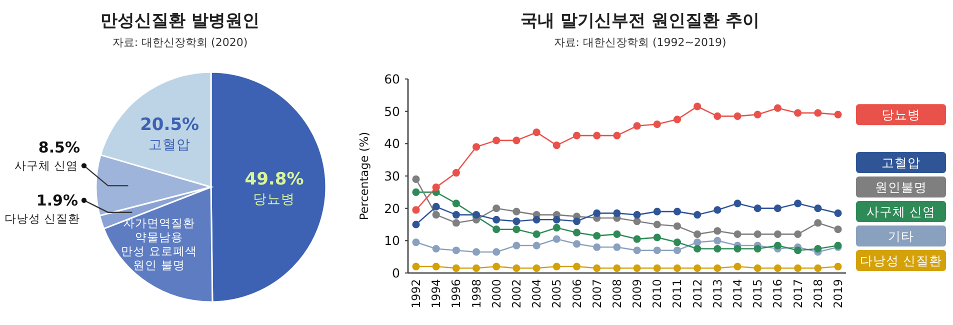 This screenshot has height=325, width=953. Describe the element at coordinates (456, 293) in the screenshot. I see `x-tick-label: 1996` at that location.